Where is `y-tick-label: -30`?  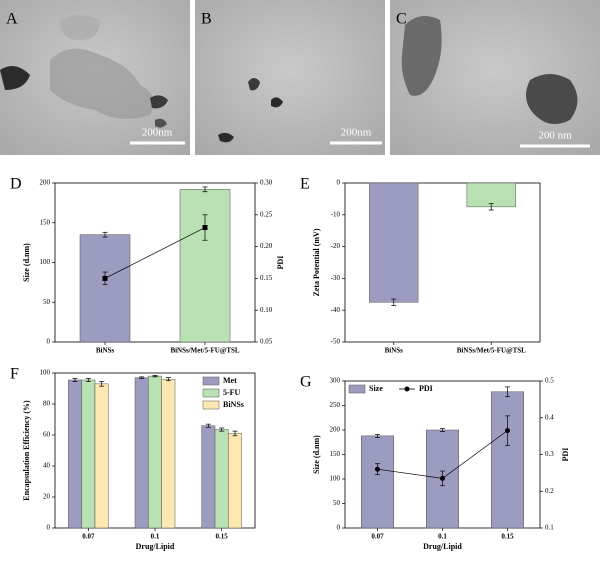 y-tick-label: -30 is located at coordinates (336, 278).